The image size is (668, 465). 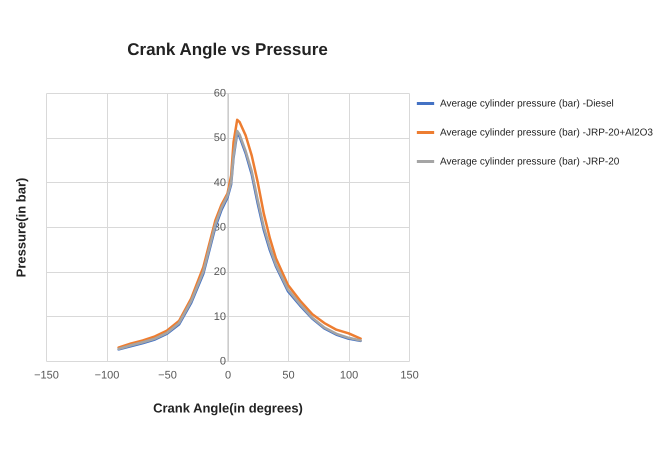 I want to click on x-tick-label: −50, so click(x=167, y=376).